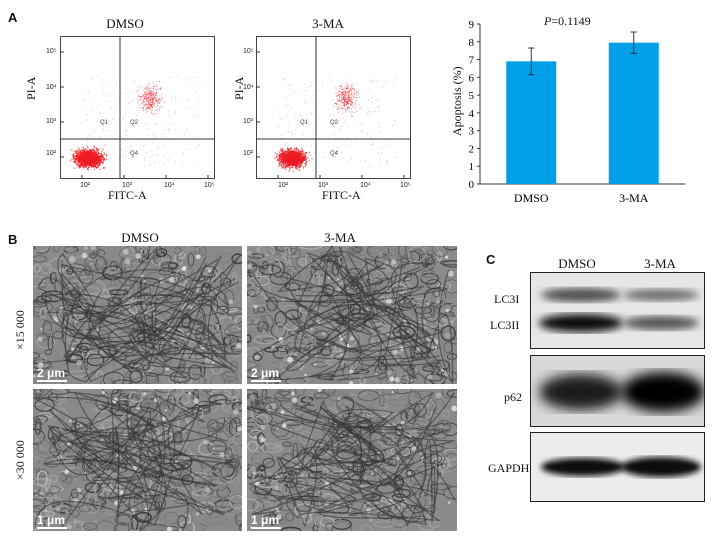  What do you see at coordinates (577, 263) in the screenshot?
I see `blot-col-dmso: DMSO` at bounding box center [577, 263].